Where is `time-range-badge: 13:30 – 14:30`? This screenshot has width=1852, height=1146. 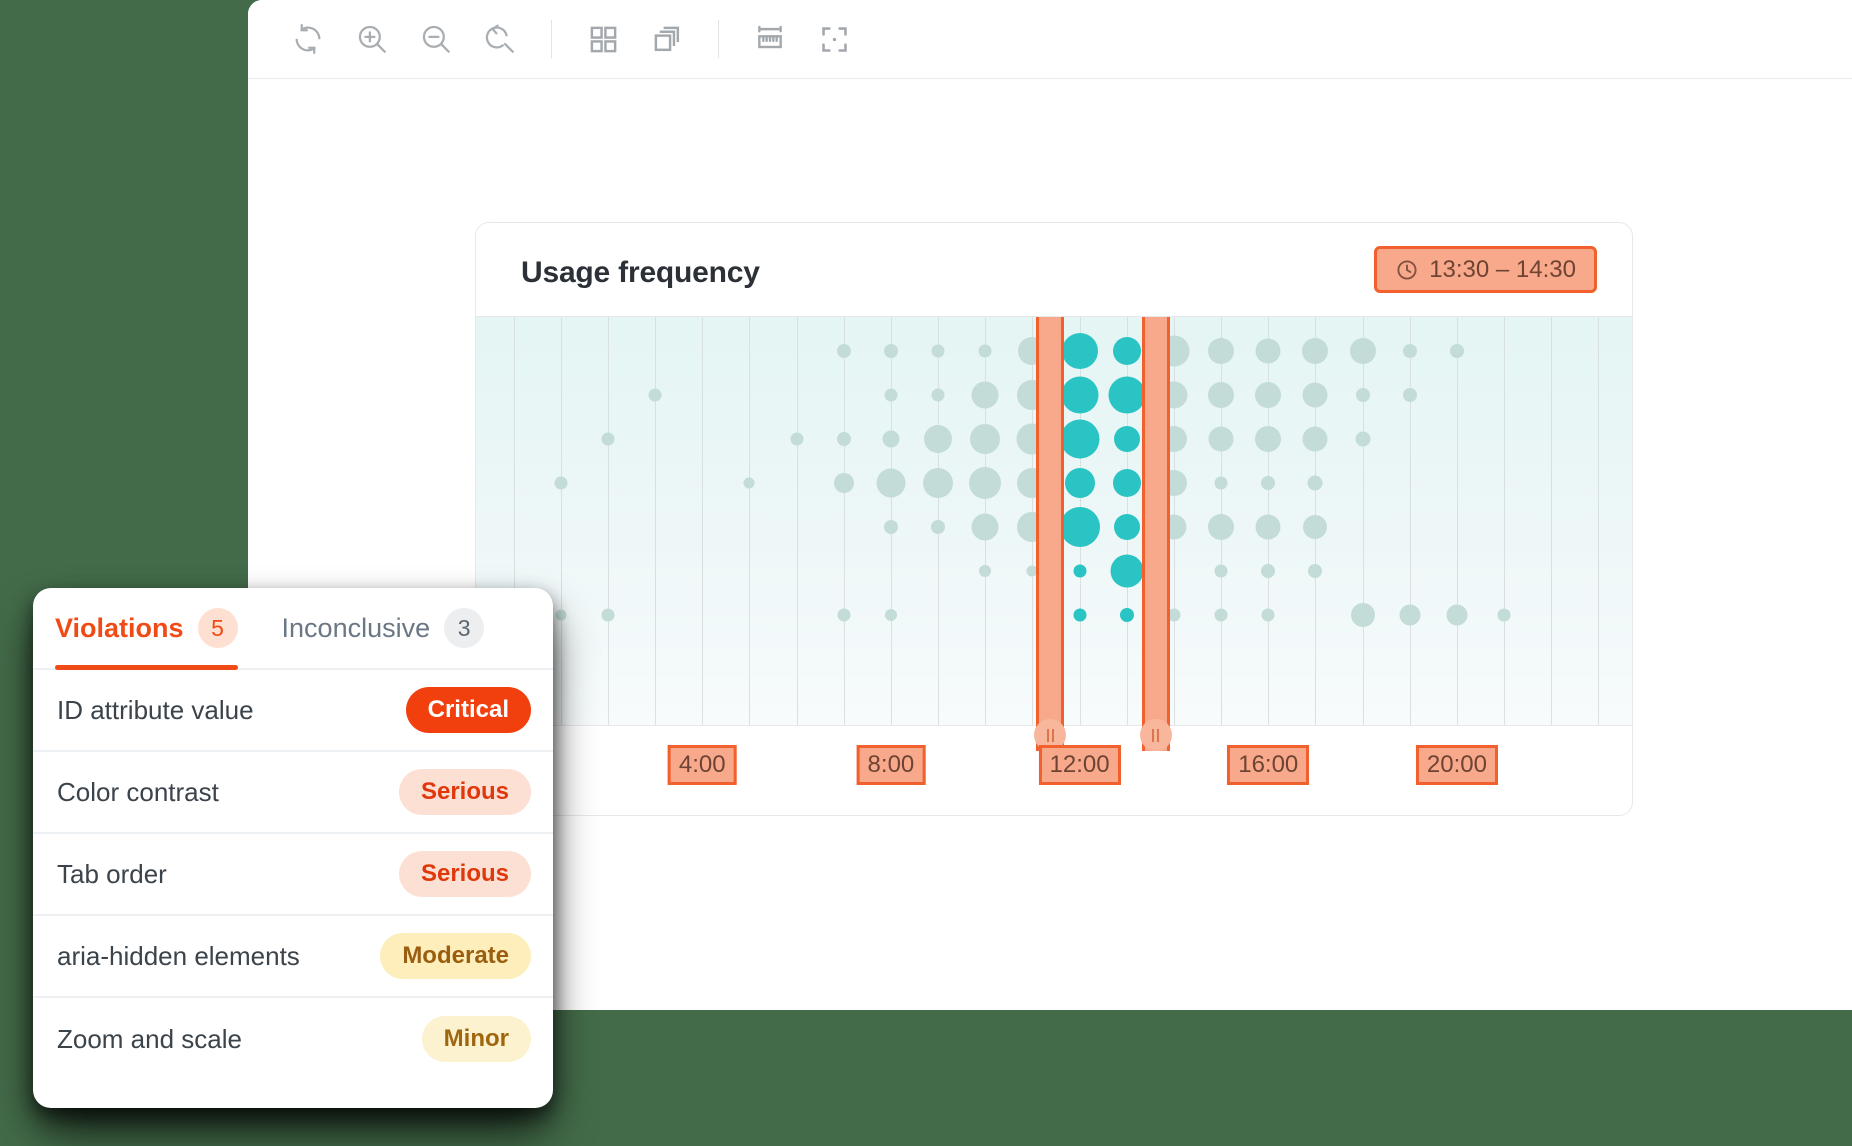 time-range-badge: 13:30 – 14:30 is located at coordinates (1485, 269).